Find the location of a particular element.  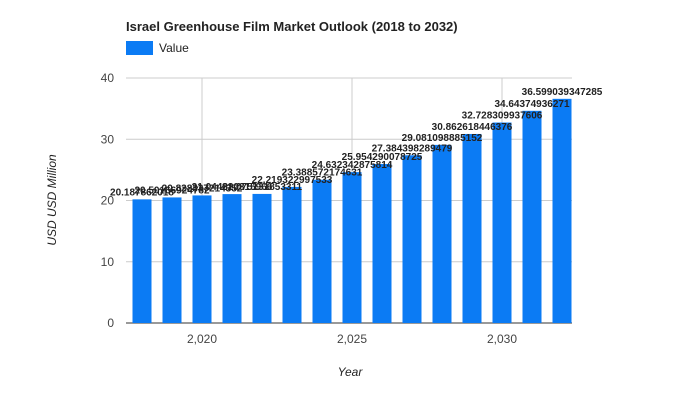

legend-swatch is located at coordinates (139, 48).